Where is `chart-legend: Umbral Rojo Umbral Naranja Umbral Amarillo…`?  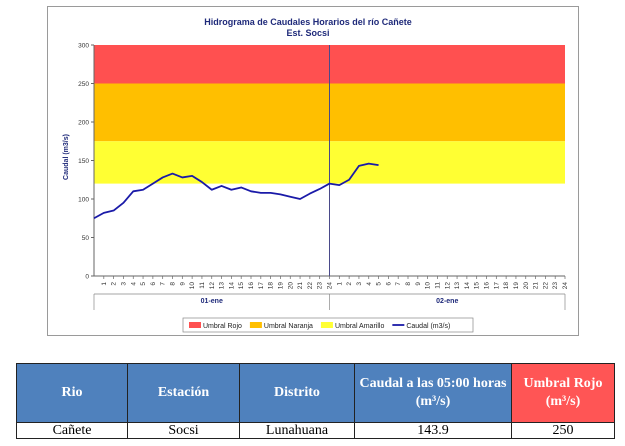
chart-legend: Umbral Rojo Umbral Naranja Umbral Amarillo… is located at coordinates (328, 325).